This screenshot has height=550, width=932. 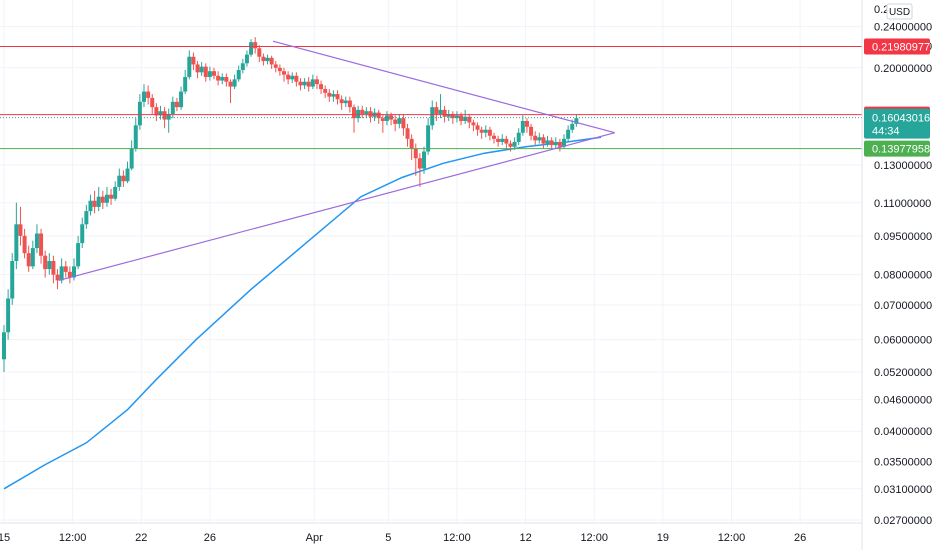 What do you see at coordinates (903, 490) in the screenshot?
I see `price-tick-label: 0.03100000` at bounding box center [903, 490].